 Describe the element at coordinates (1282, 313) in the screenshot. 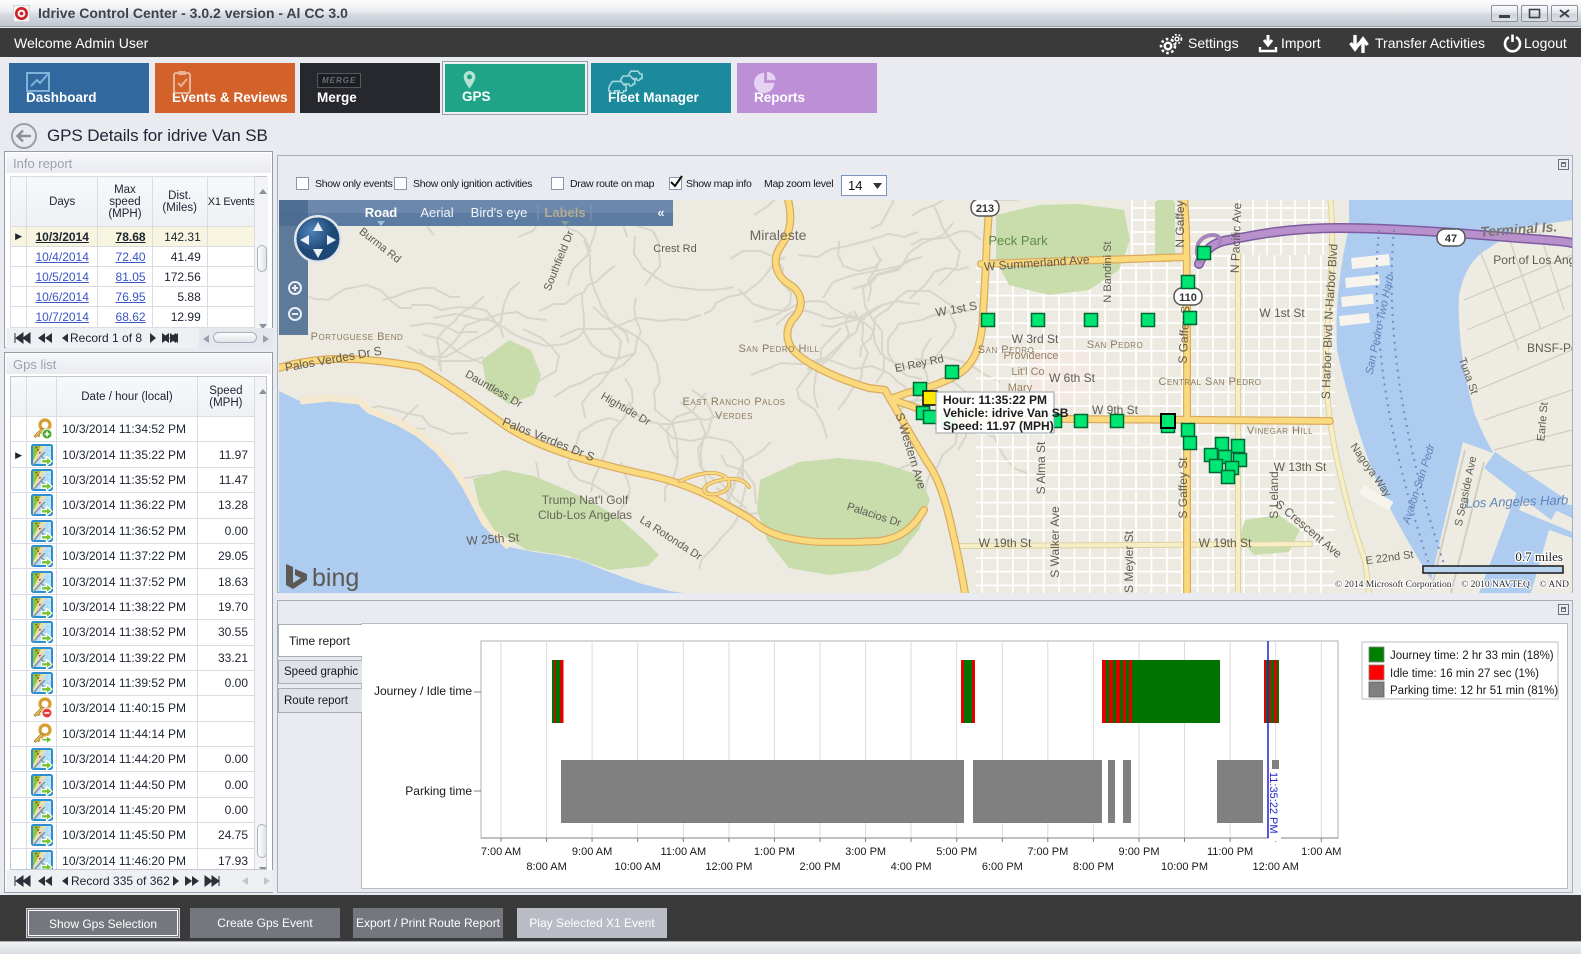

I see `svg-text: W 1st St` at that location.